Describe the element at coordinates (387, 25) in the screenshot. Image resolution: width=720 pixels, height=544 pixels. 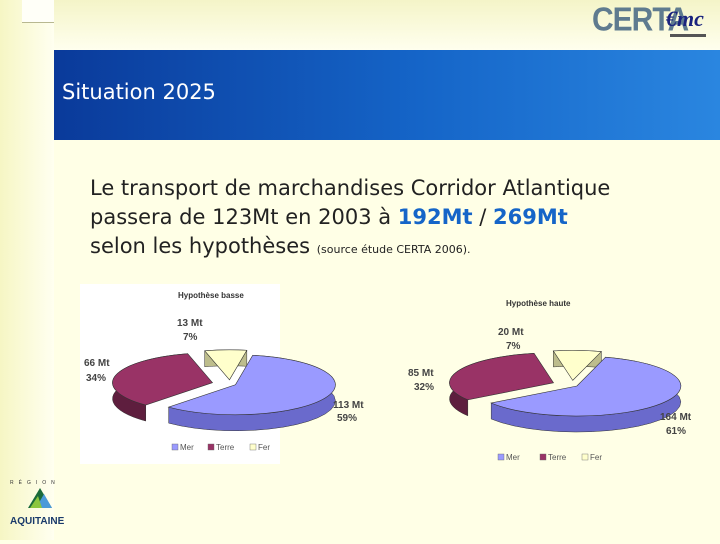
I see `top-bar` at that location.